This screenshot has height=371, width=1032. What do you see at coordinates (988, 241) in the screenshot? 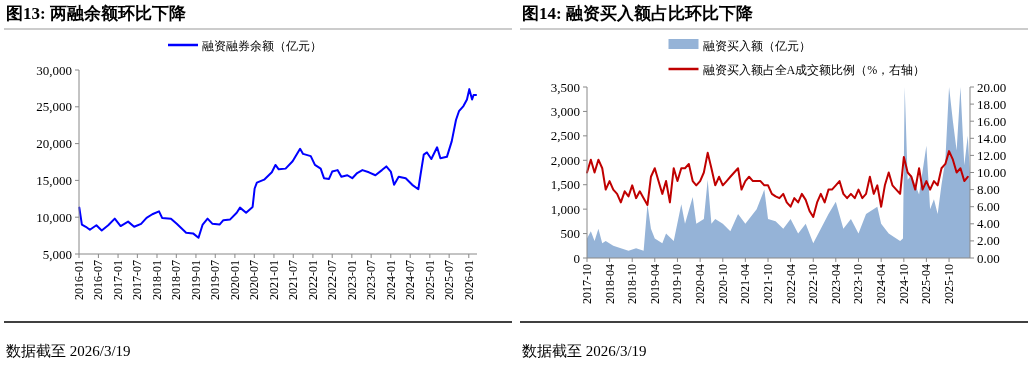
I see `y2-tick-label: 2.00` at bounding box center [988, 241].